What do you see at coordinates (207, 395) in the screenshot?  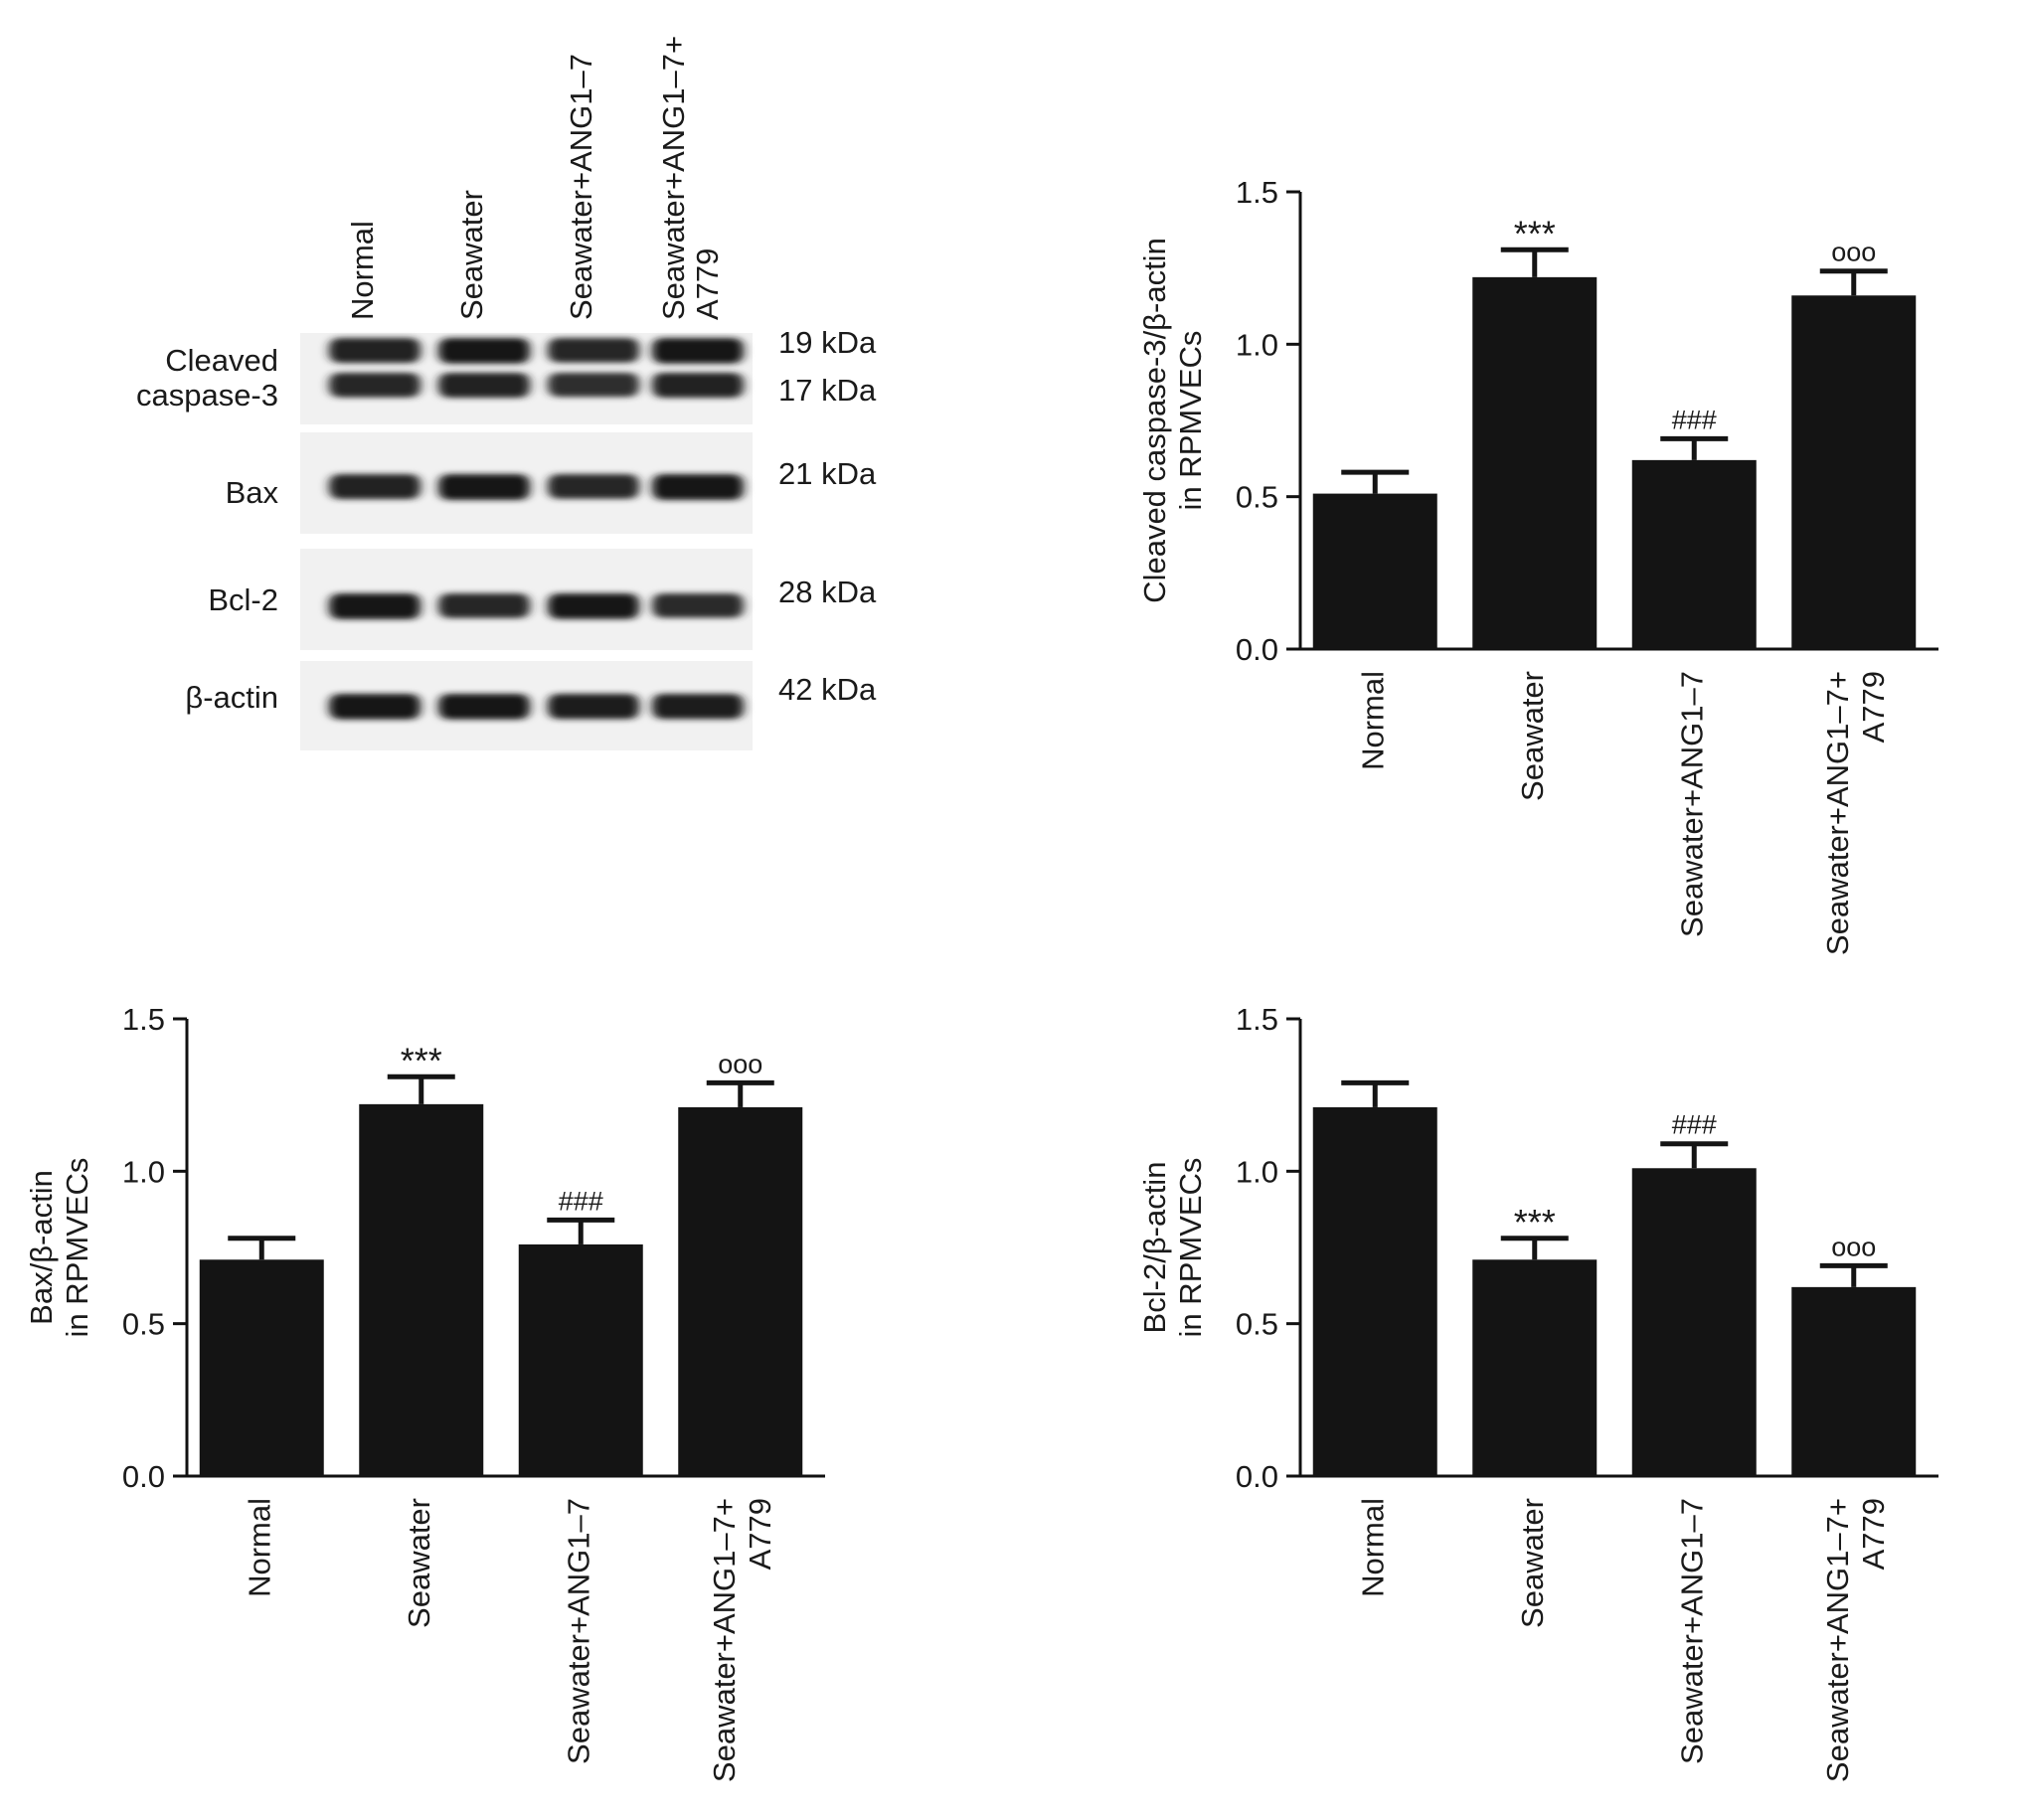 I see `protein-label: caspase-3` at bounding box center [207, 395].